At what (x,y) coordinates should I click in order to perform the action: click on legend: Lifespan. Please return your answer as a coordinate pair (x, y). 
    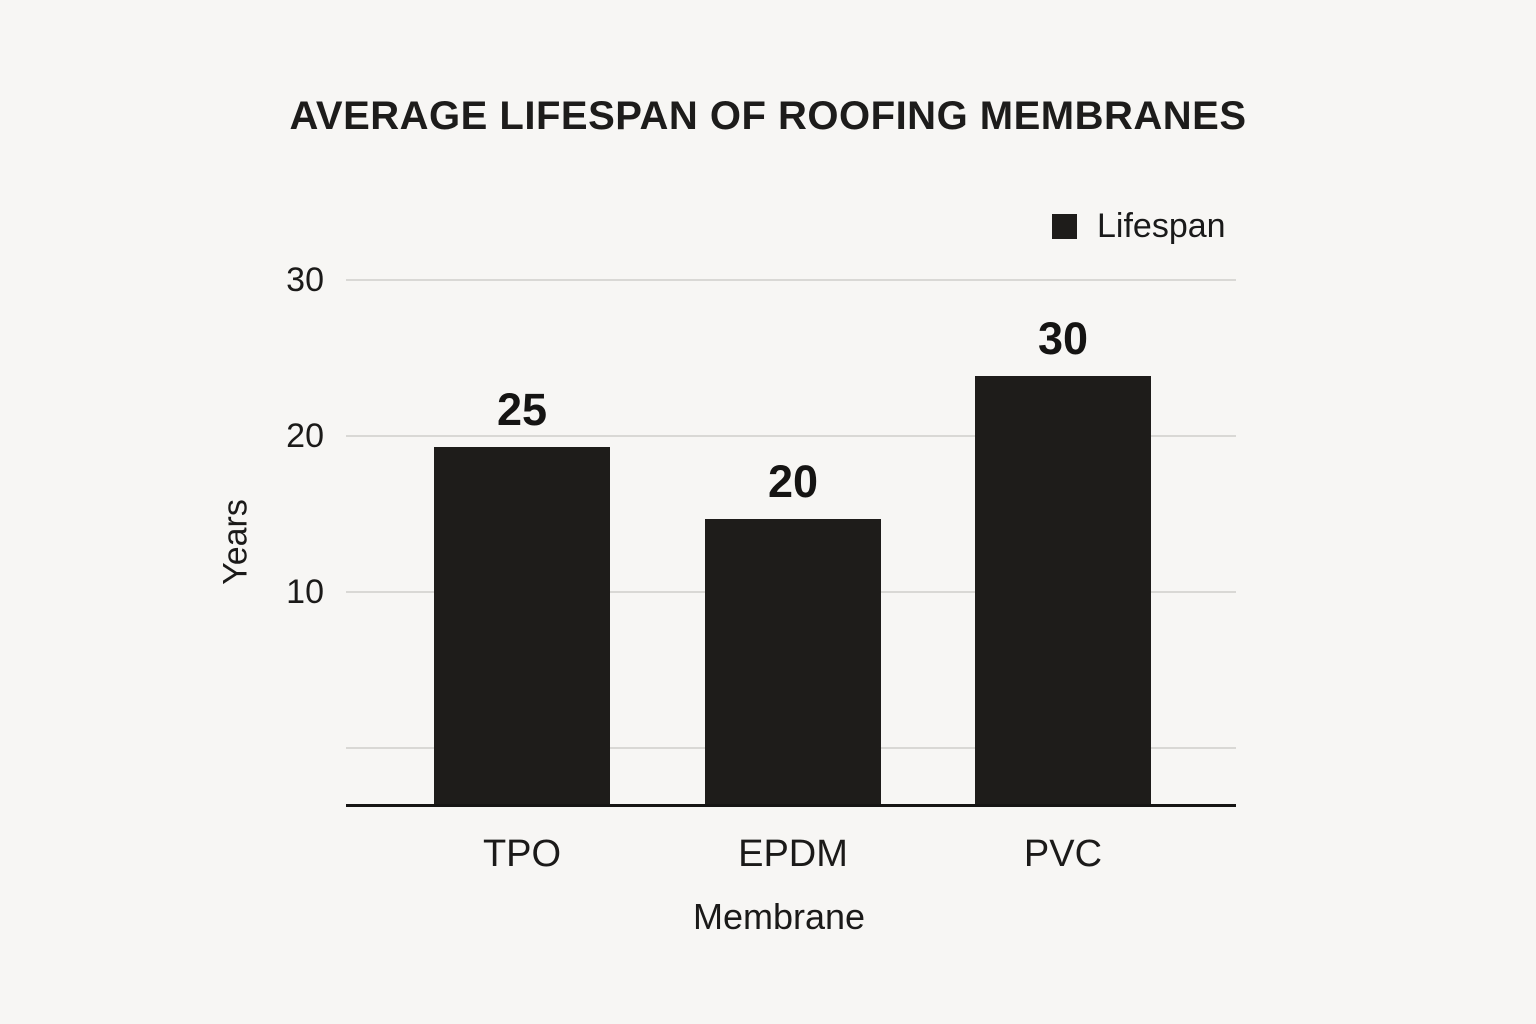
    Looking at the image, I should click on (1139, 226).